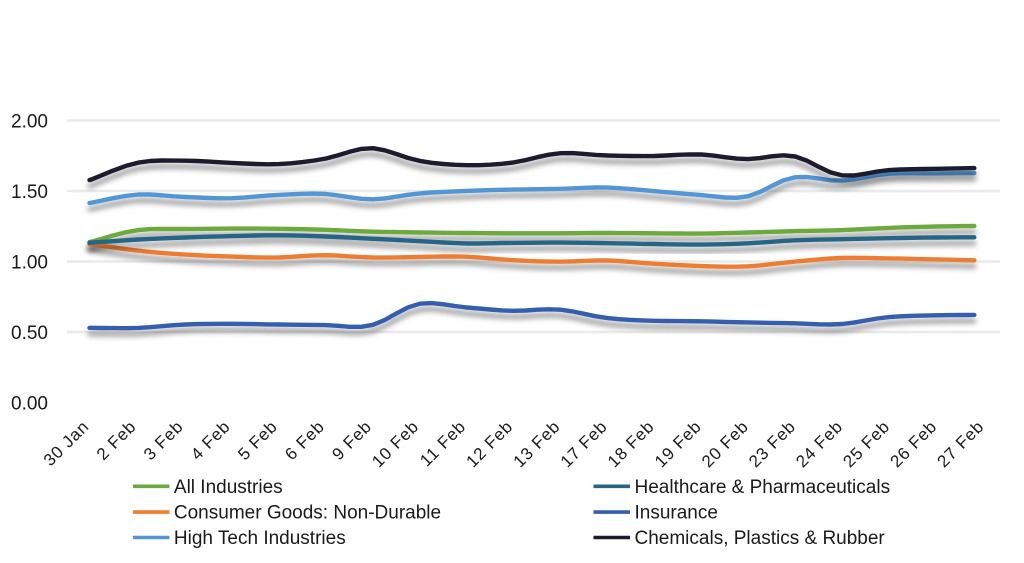 This screenshot has width=1024, height=563. Describe the element at coordinates (29, 333) in the screenshot. I see `svg-text: 0.50` at that location.